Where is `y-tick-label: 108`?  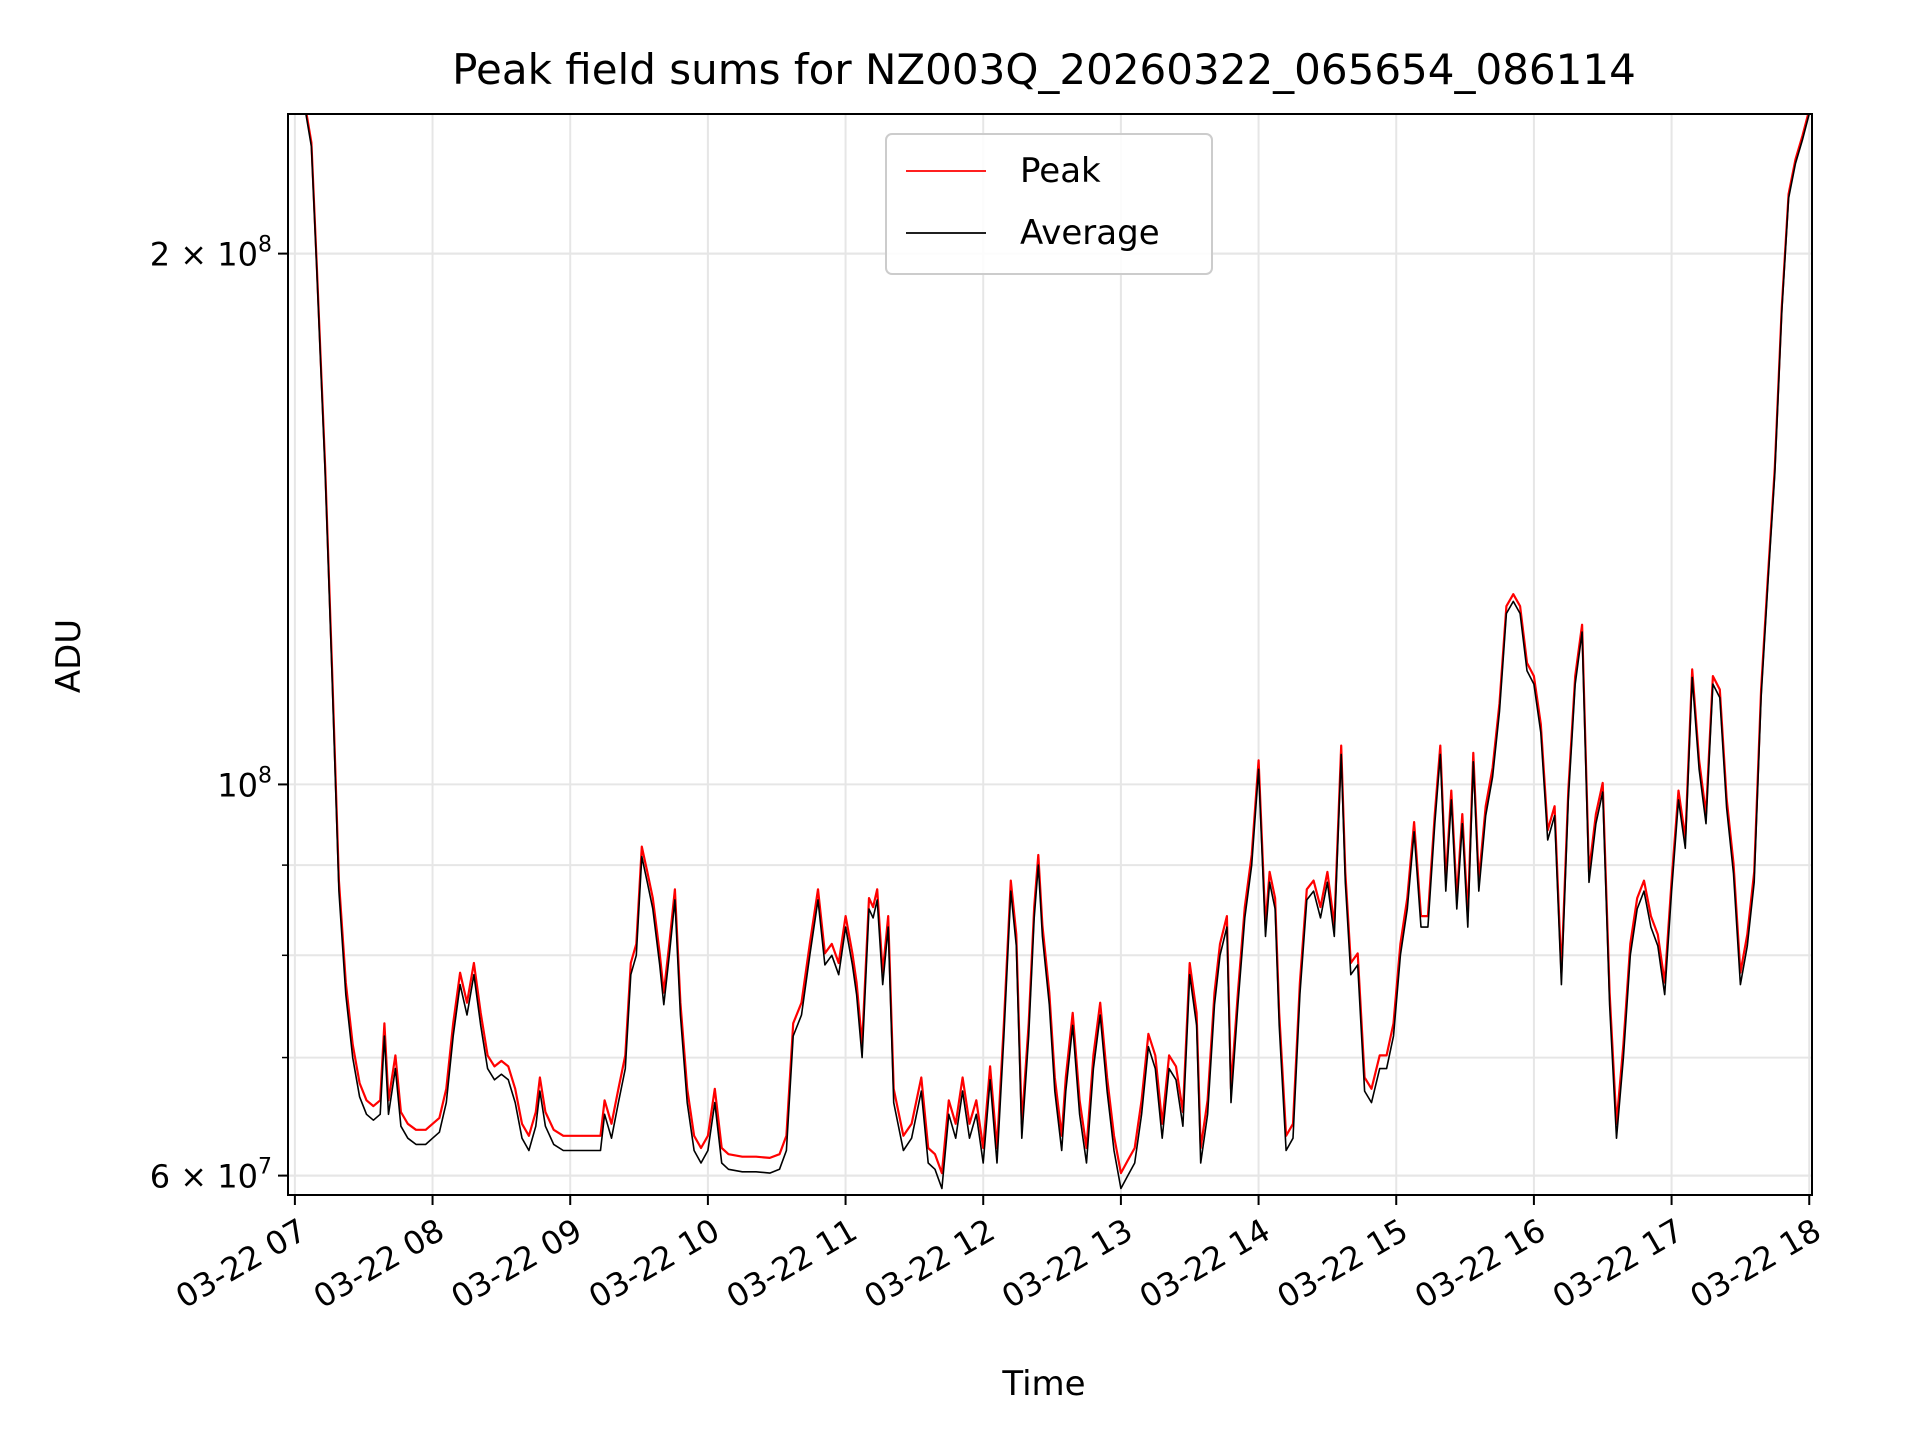
y-tick-label: 108 is located at coordinates (244, 783).